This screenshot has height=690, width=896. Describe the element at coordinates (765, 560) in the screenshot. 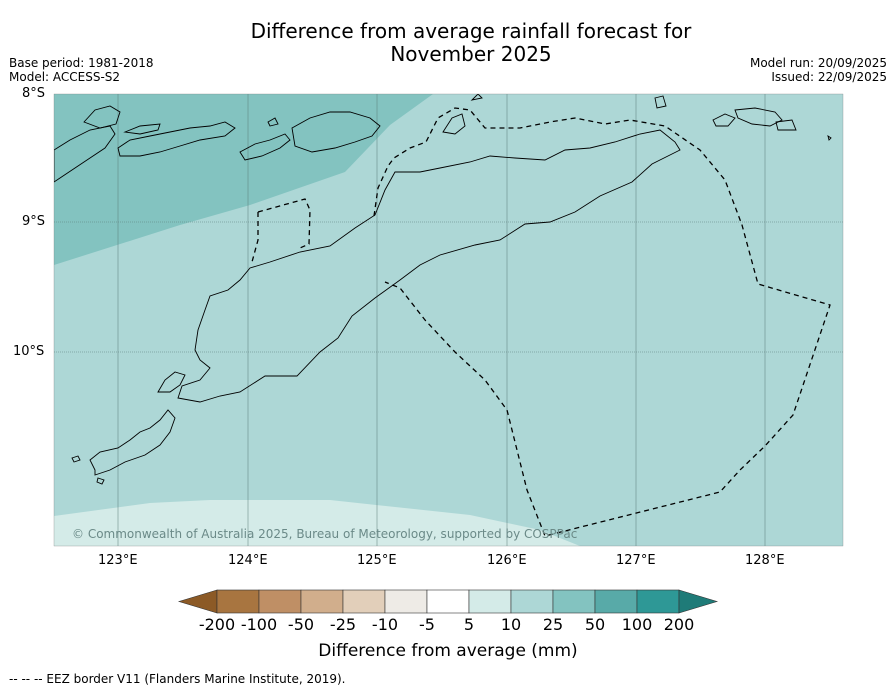

I see `lon-label-128e: 128°E` at that location.